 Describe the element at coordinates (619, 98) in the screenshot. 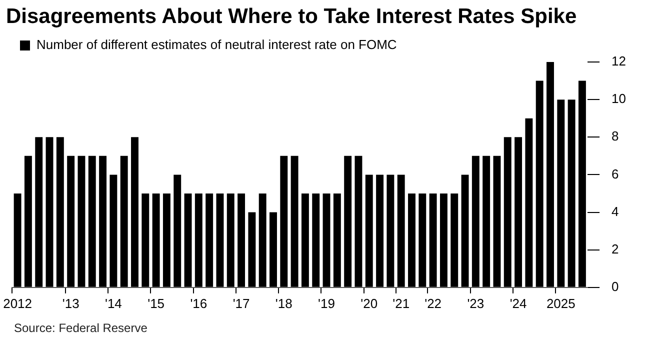

I see `y-tick-label: 10` at that location.